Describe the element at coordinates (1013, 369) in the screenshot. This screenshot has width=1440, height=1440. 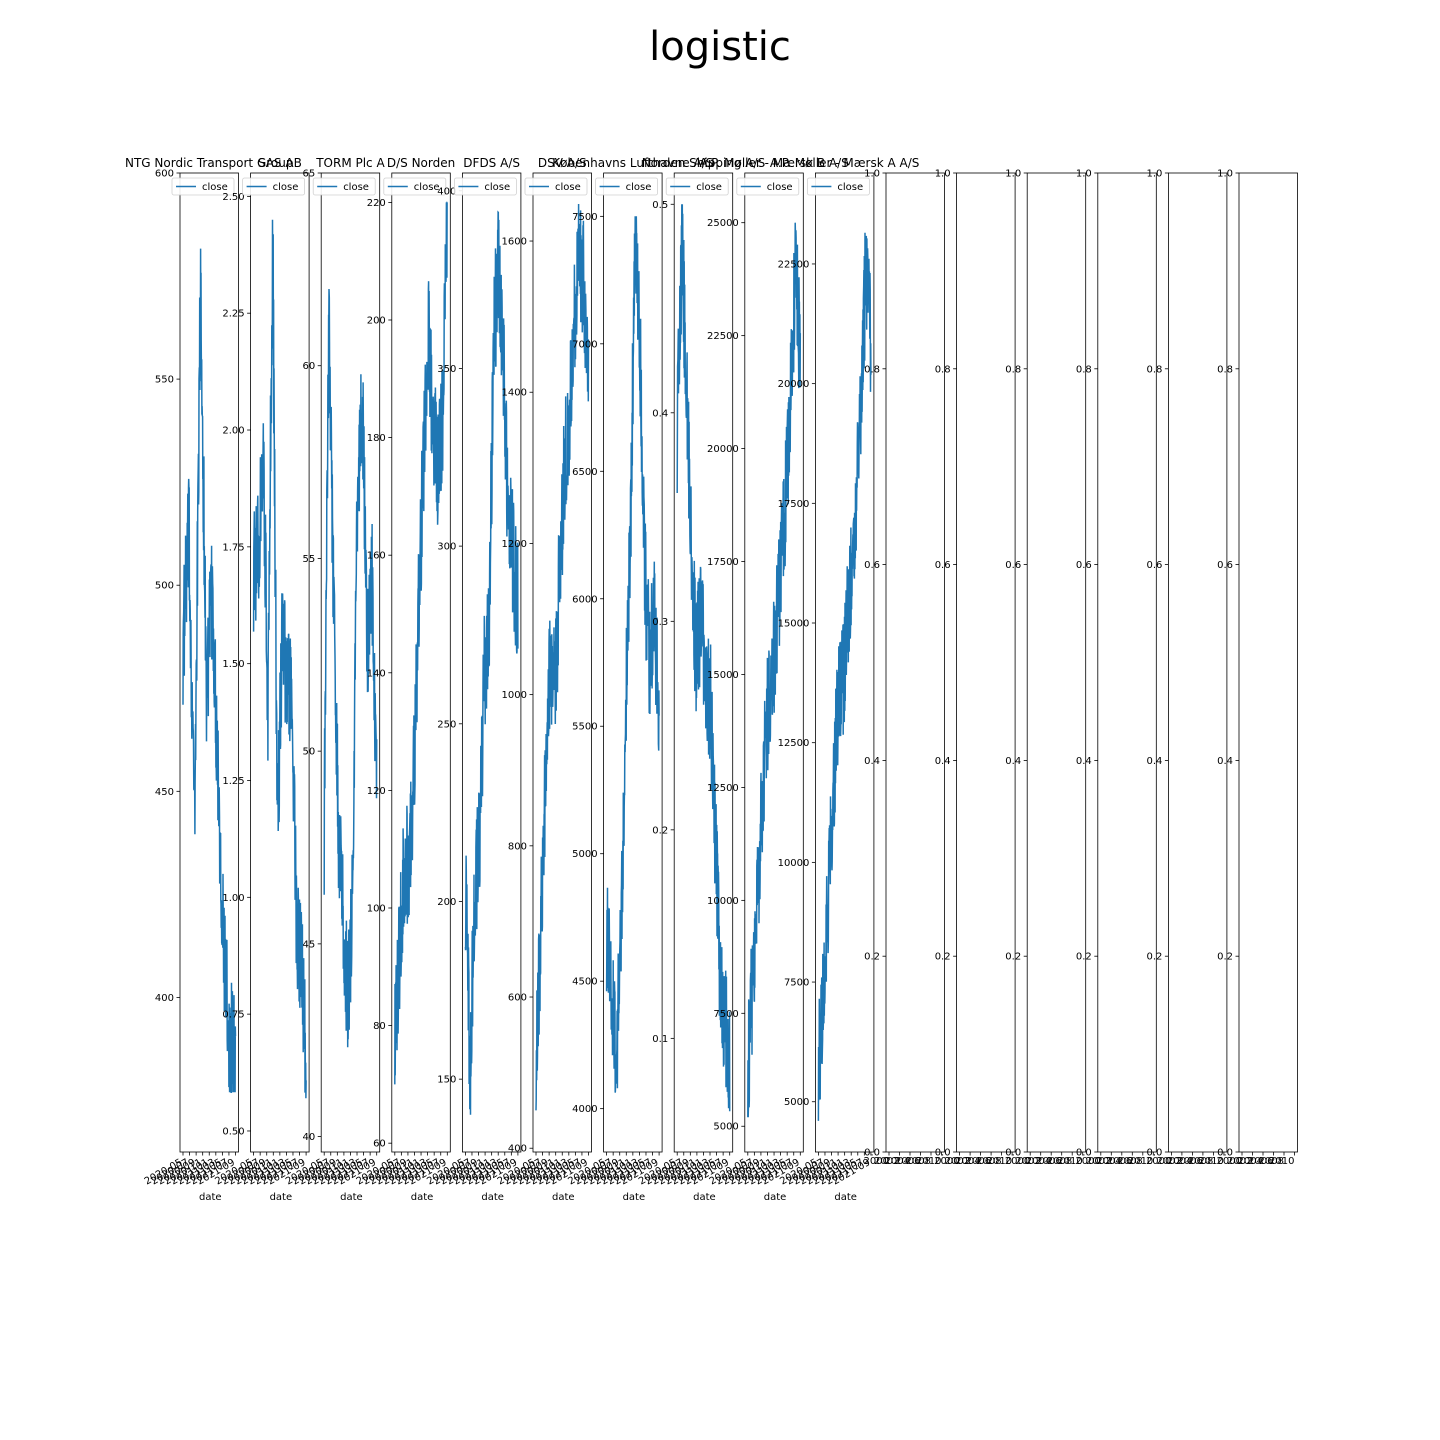
I see `y-tick-label: 0.8` at that location.